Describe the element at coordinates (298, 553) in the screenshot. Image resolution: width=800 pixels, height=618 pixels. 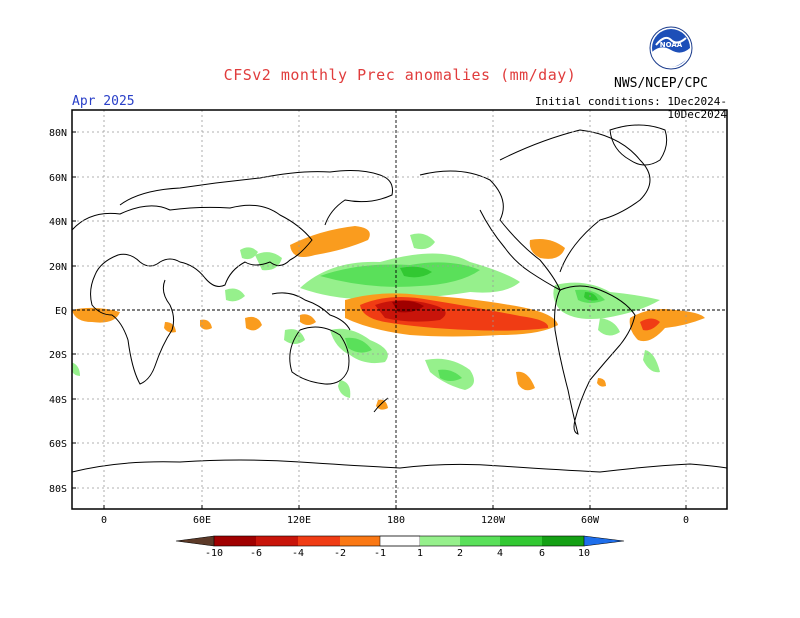
I see `legend-tick-label: -4` at that location.